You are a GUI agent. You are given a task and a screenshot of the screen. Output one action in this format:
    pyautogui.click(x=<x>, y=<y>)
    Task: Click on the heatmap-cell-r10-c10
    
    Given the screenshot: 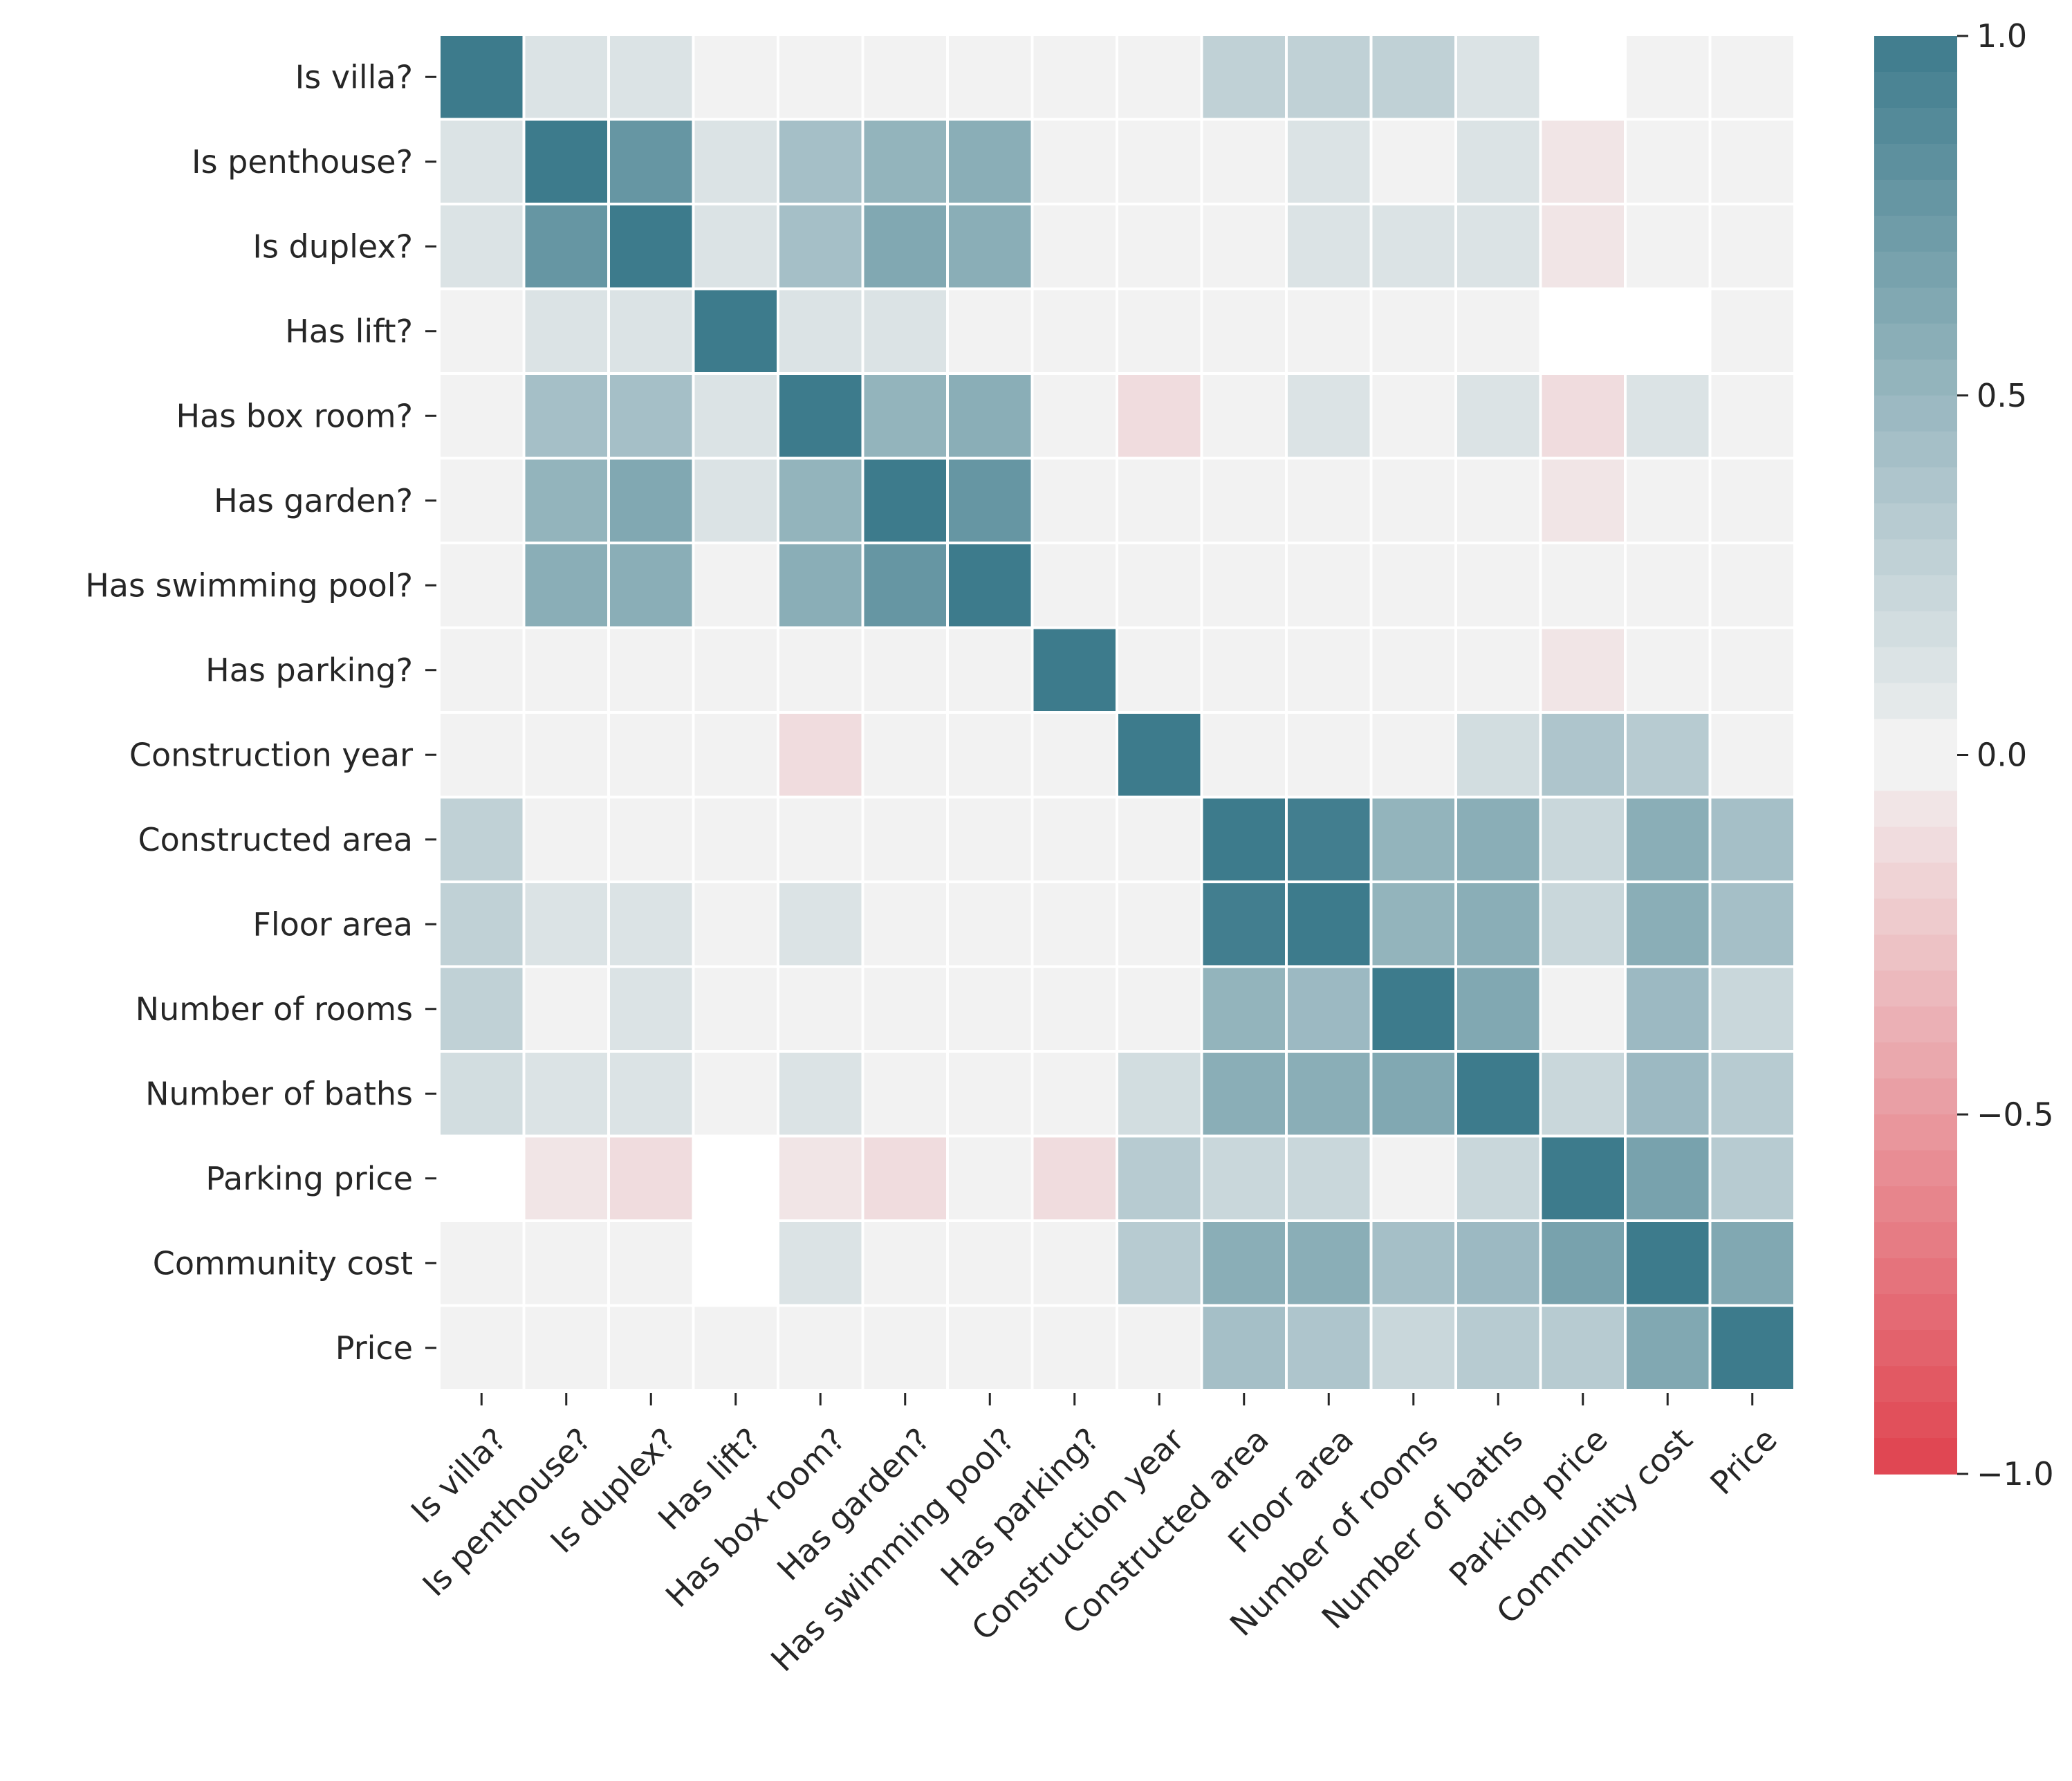 What is the action you would take?
    pyautogui.click(x=1329, y=924)
    